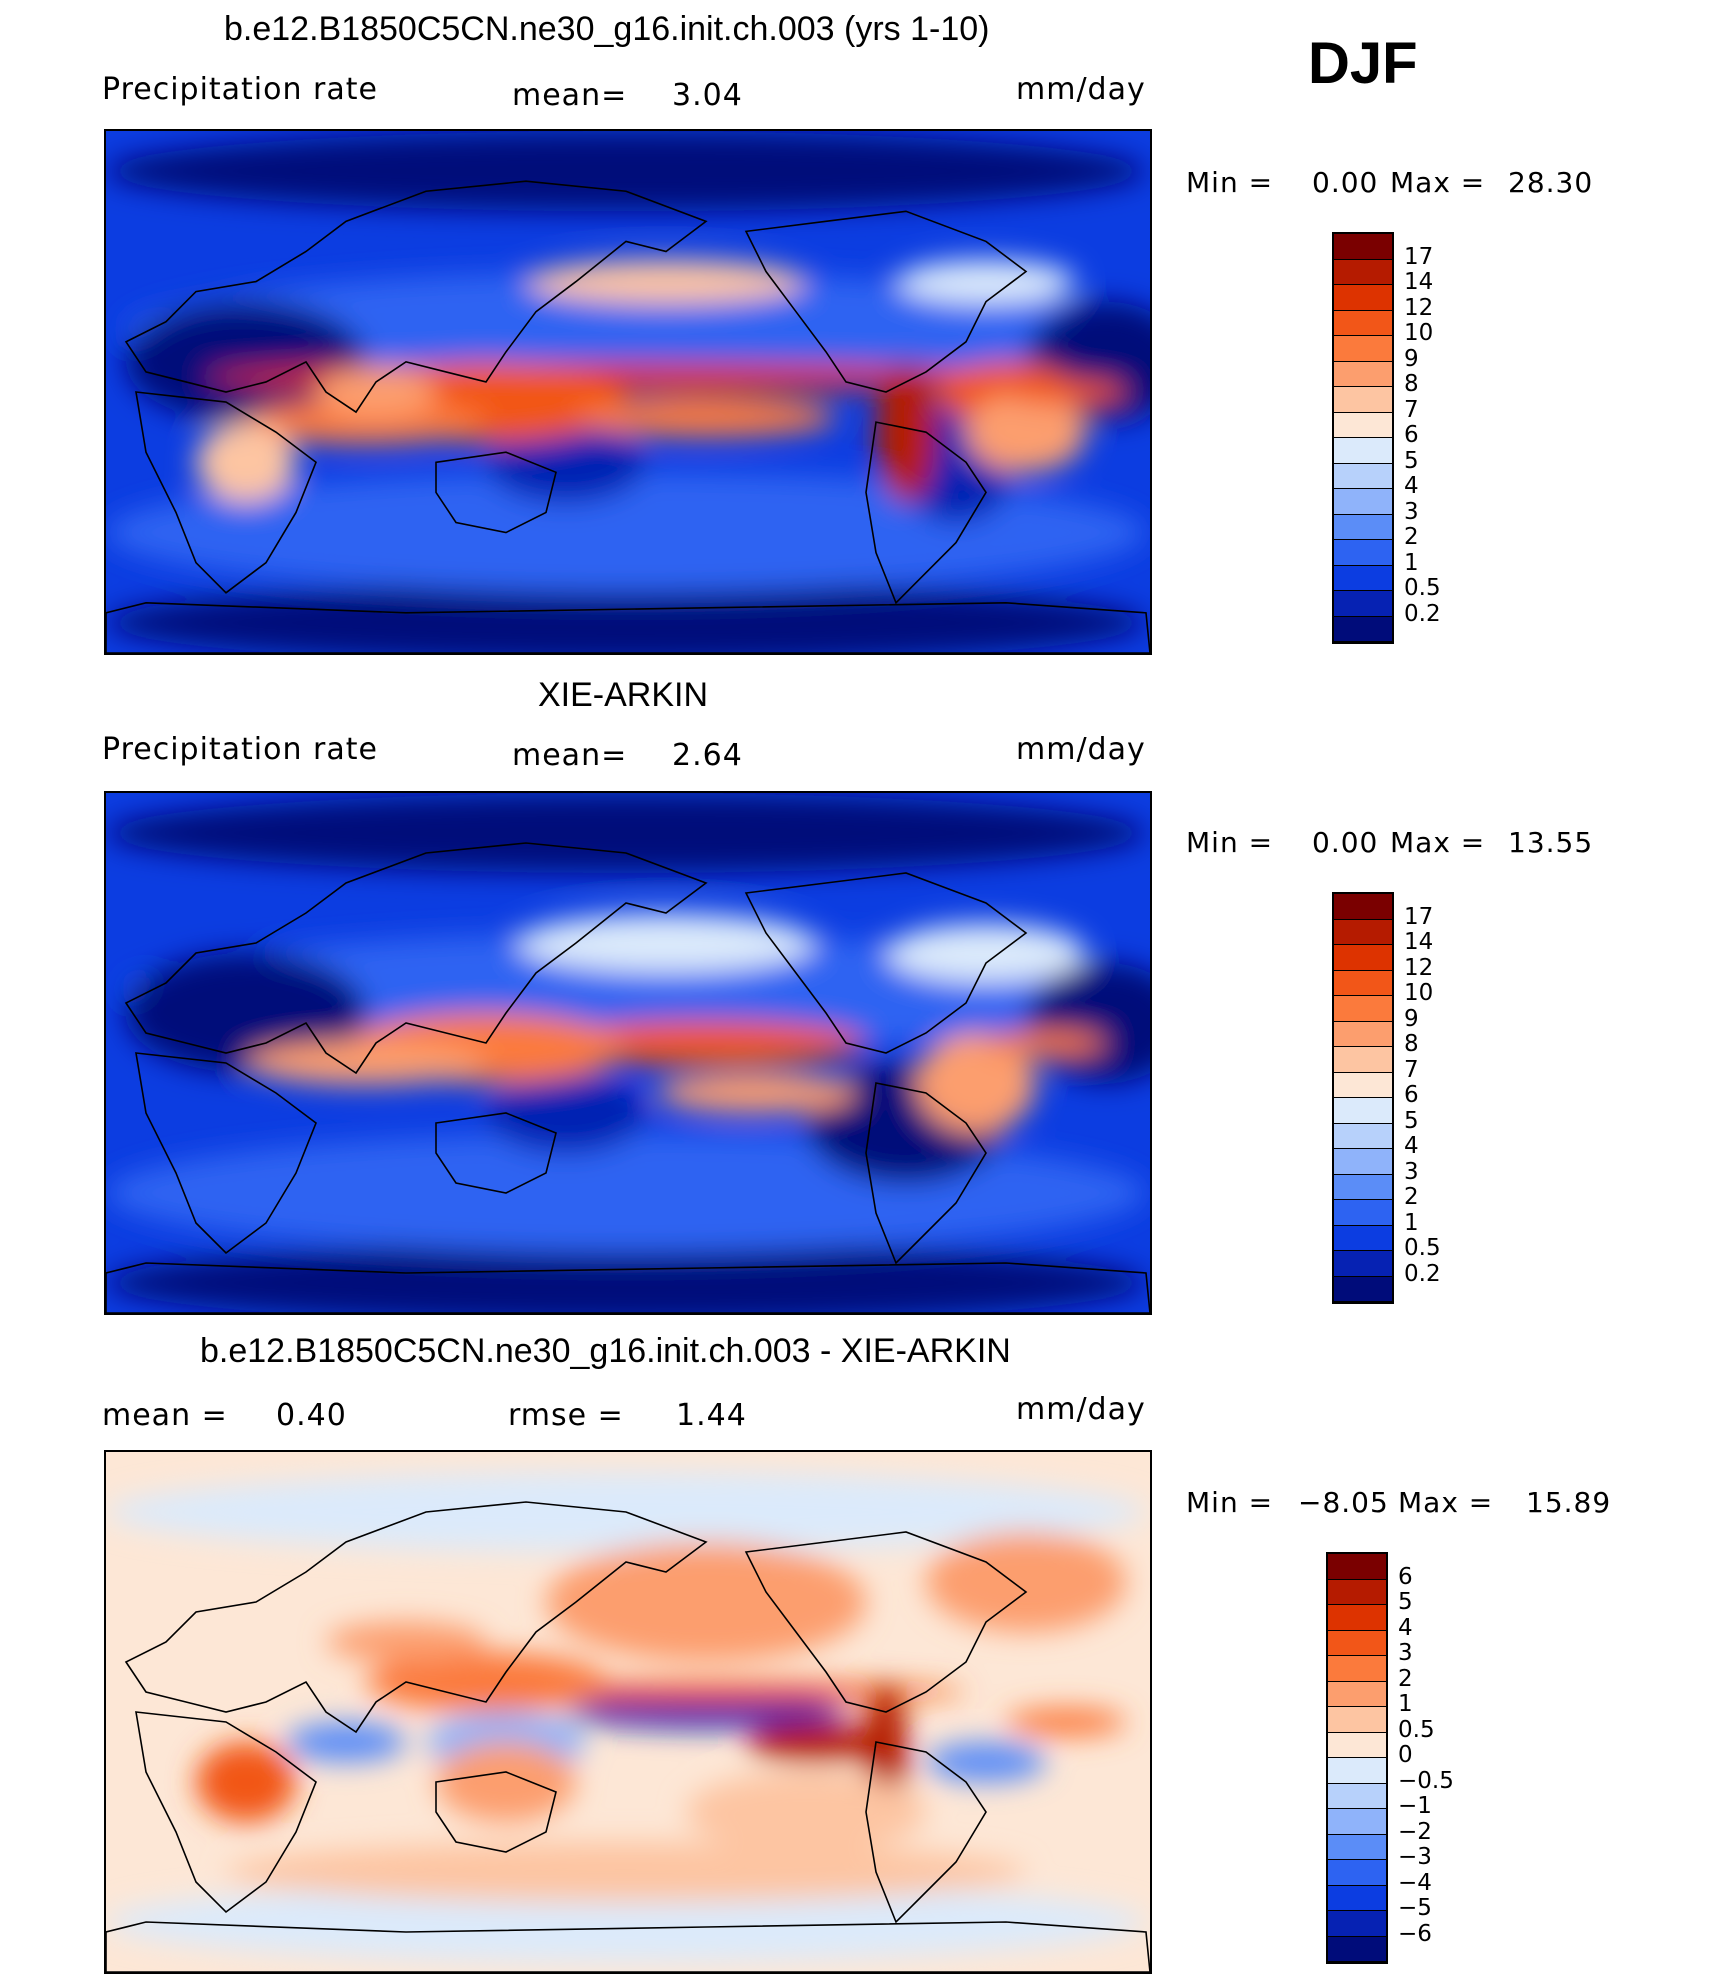 Image resolution: width=1710 pixels, height=1979 pixels. What do you see at coordinates (1411, 409) in the screenshot?
I see `colorbar-tick-label: 7` at bounding box center [1411, 409].